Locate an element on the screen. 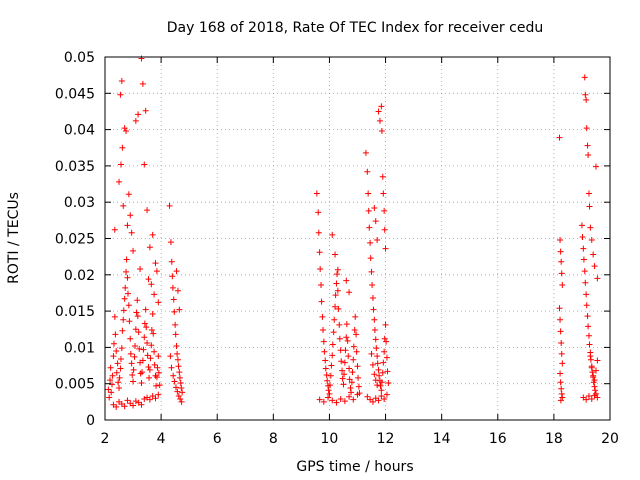 This screenshot has height=480, width=640. x-tick-label: 4 is located at coordinates (161, 439).